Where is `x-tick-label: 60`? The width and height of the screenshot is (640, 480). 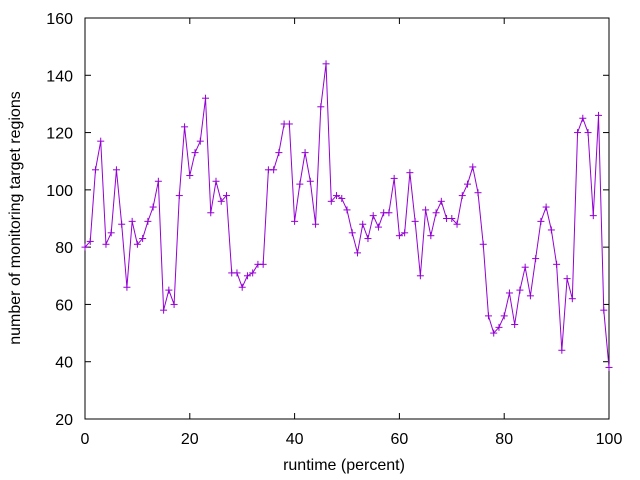 x-tick-label: 60 is located at coordinates (400, 439).